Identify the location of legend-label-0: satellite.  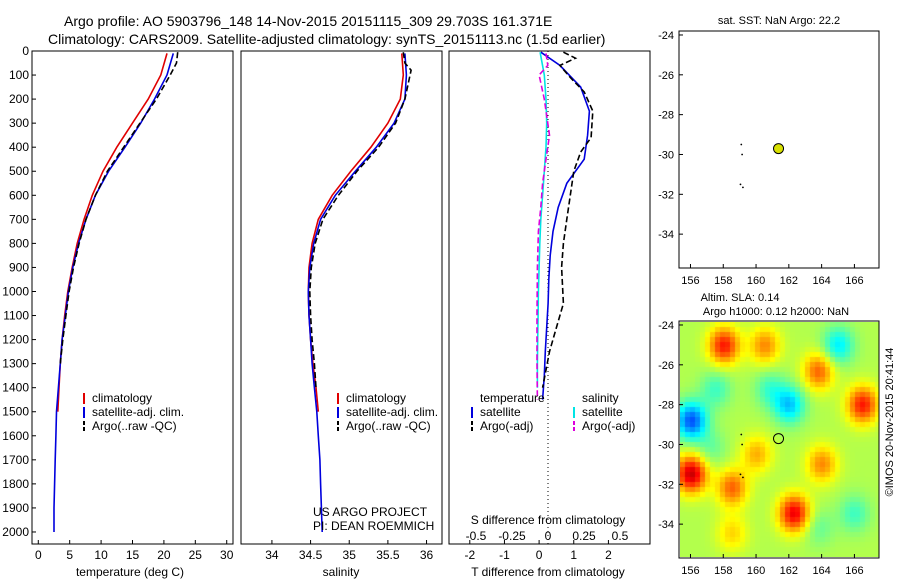
(500, 412).